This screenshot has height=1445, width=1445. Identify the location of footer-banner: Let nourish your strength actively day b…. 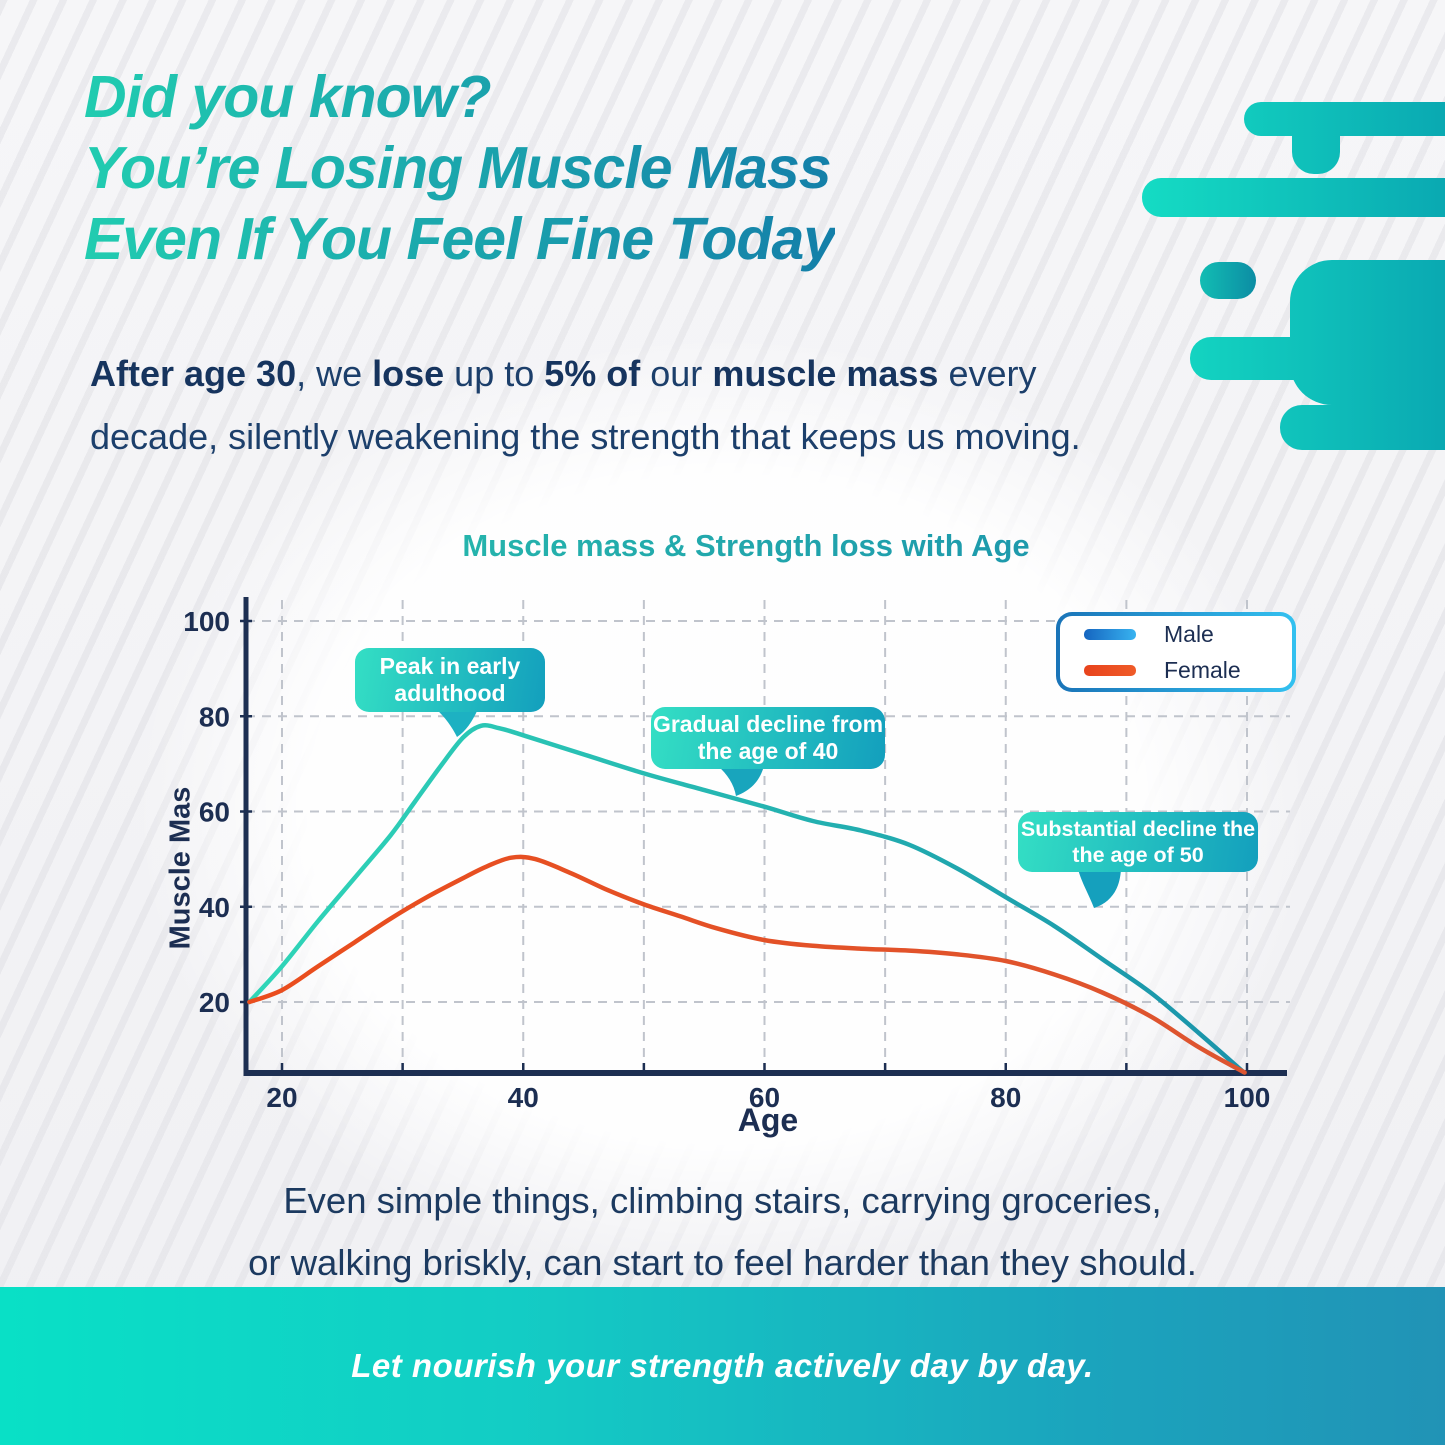
(722, 1366).